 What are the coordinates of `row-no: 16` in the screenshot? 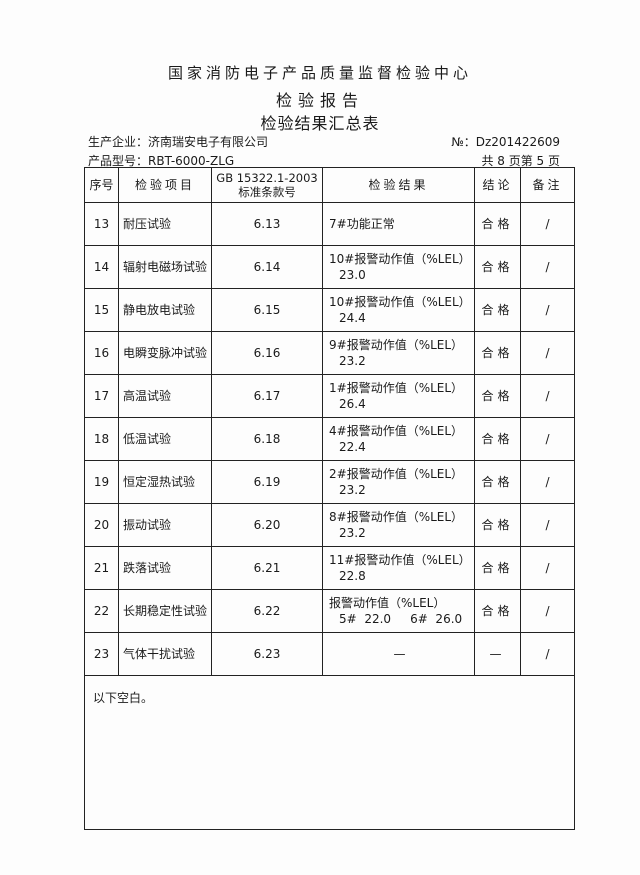 It's located at (101, 353).